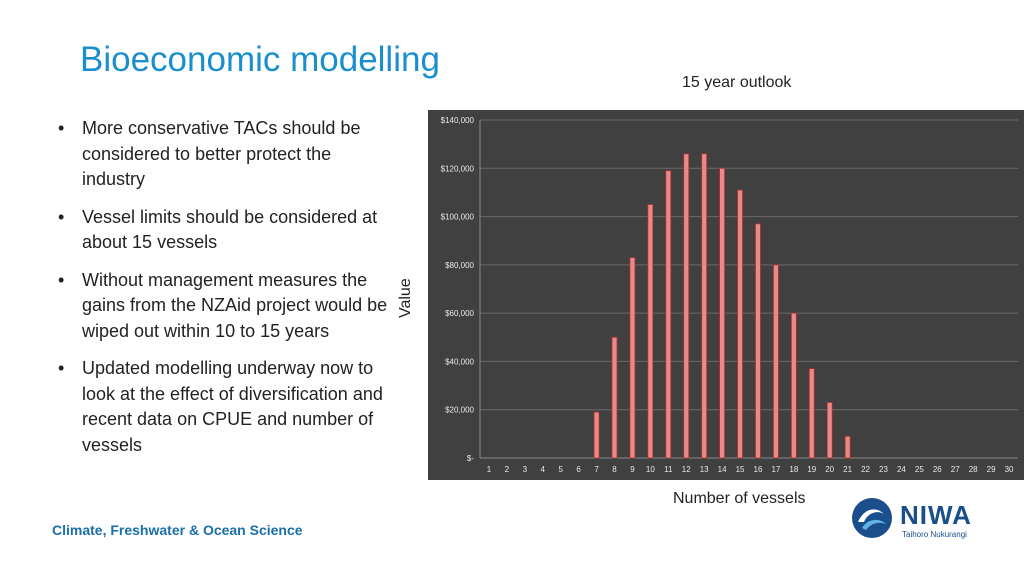 The image size is (1024, 576). What do you see at coordinates (650, 469) in the screenshot?
I see `x-tick-label: 10` at bounding box center [650, 469].